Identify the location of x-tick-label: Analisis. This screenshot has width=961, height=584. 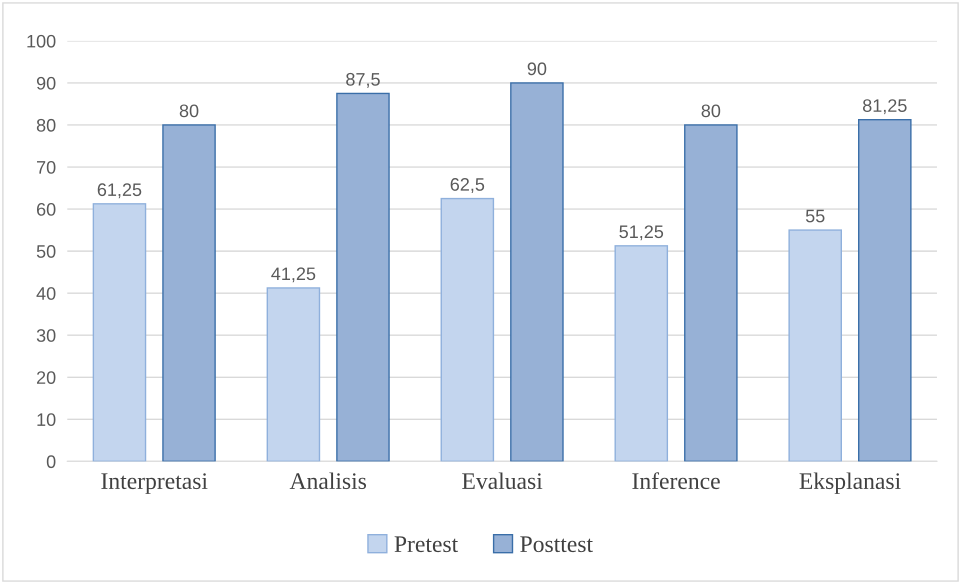
(328, 481).